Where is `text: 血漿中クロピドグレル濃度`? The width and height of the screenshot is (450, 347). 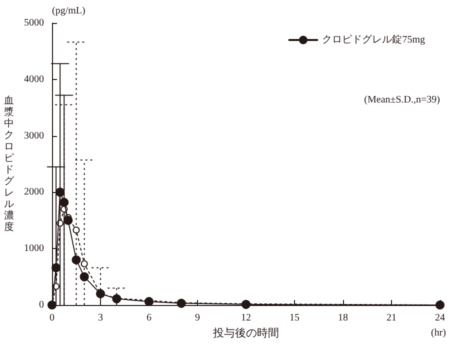 text: 血漿中クロピドグレル濃度 is located at coordinates (9, 164).